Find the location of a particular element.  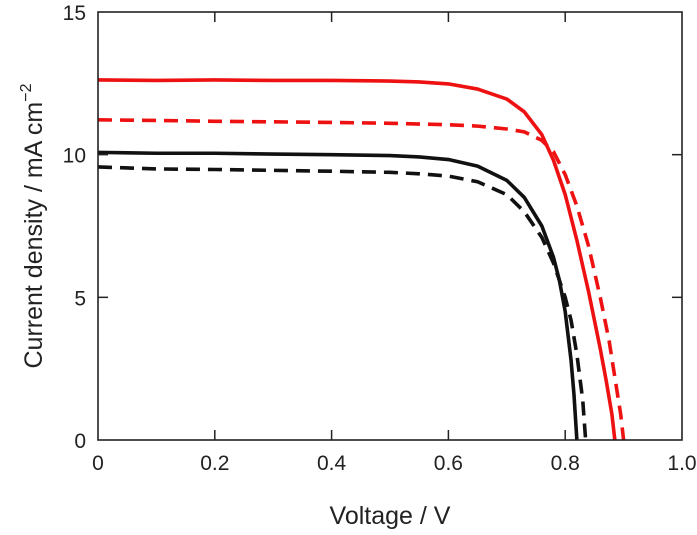

x-axis-label: Voltage / V is located at coordinates (390, 516).